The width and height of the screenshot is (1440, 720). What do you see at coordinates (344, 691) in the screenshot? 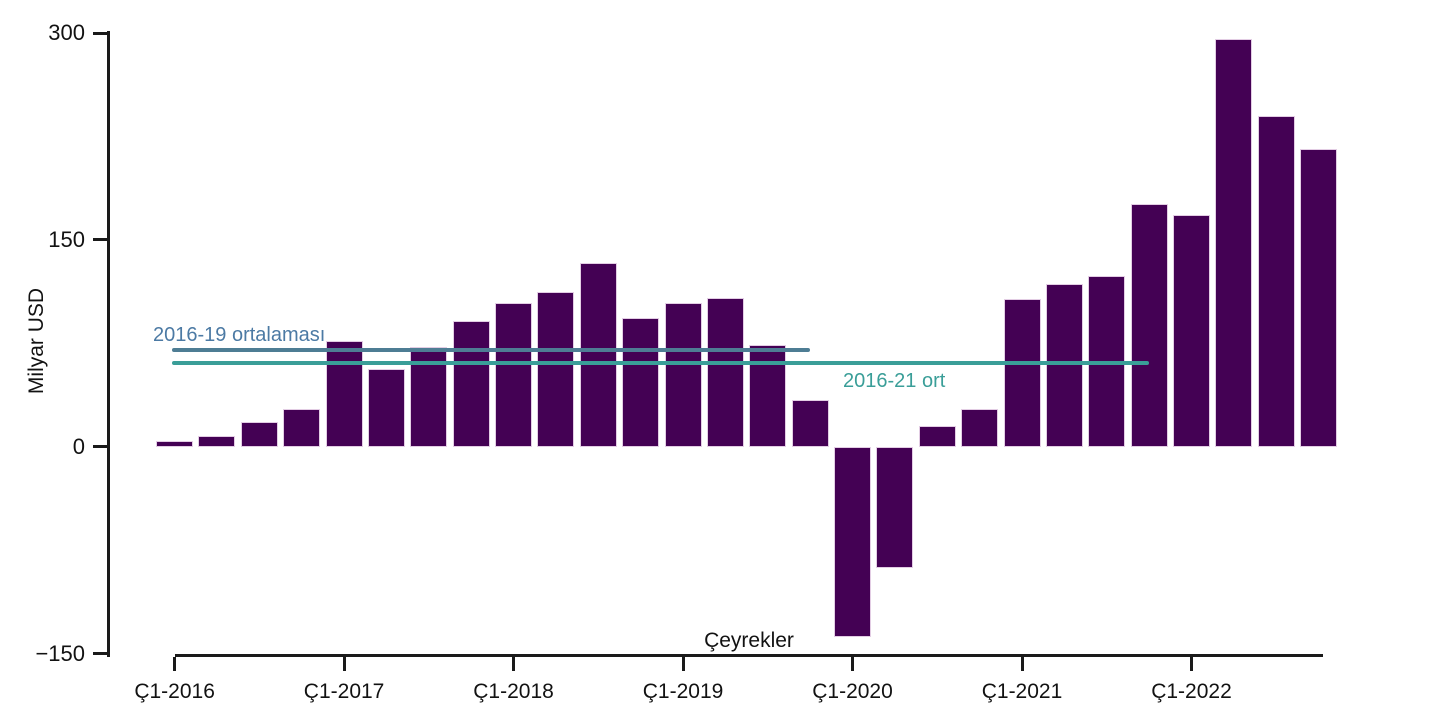
I see `x-tick-label: Ç1-2017` at bounding box center [344, 691].